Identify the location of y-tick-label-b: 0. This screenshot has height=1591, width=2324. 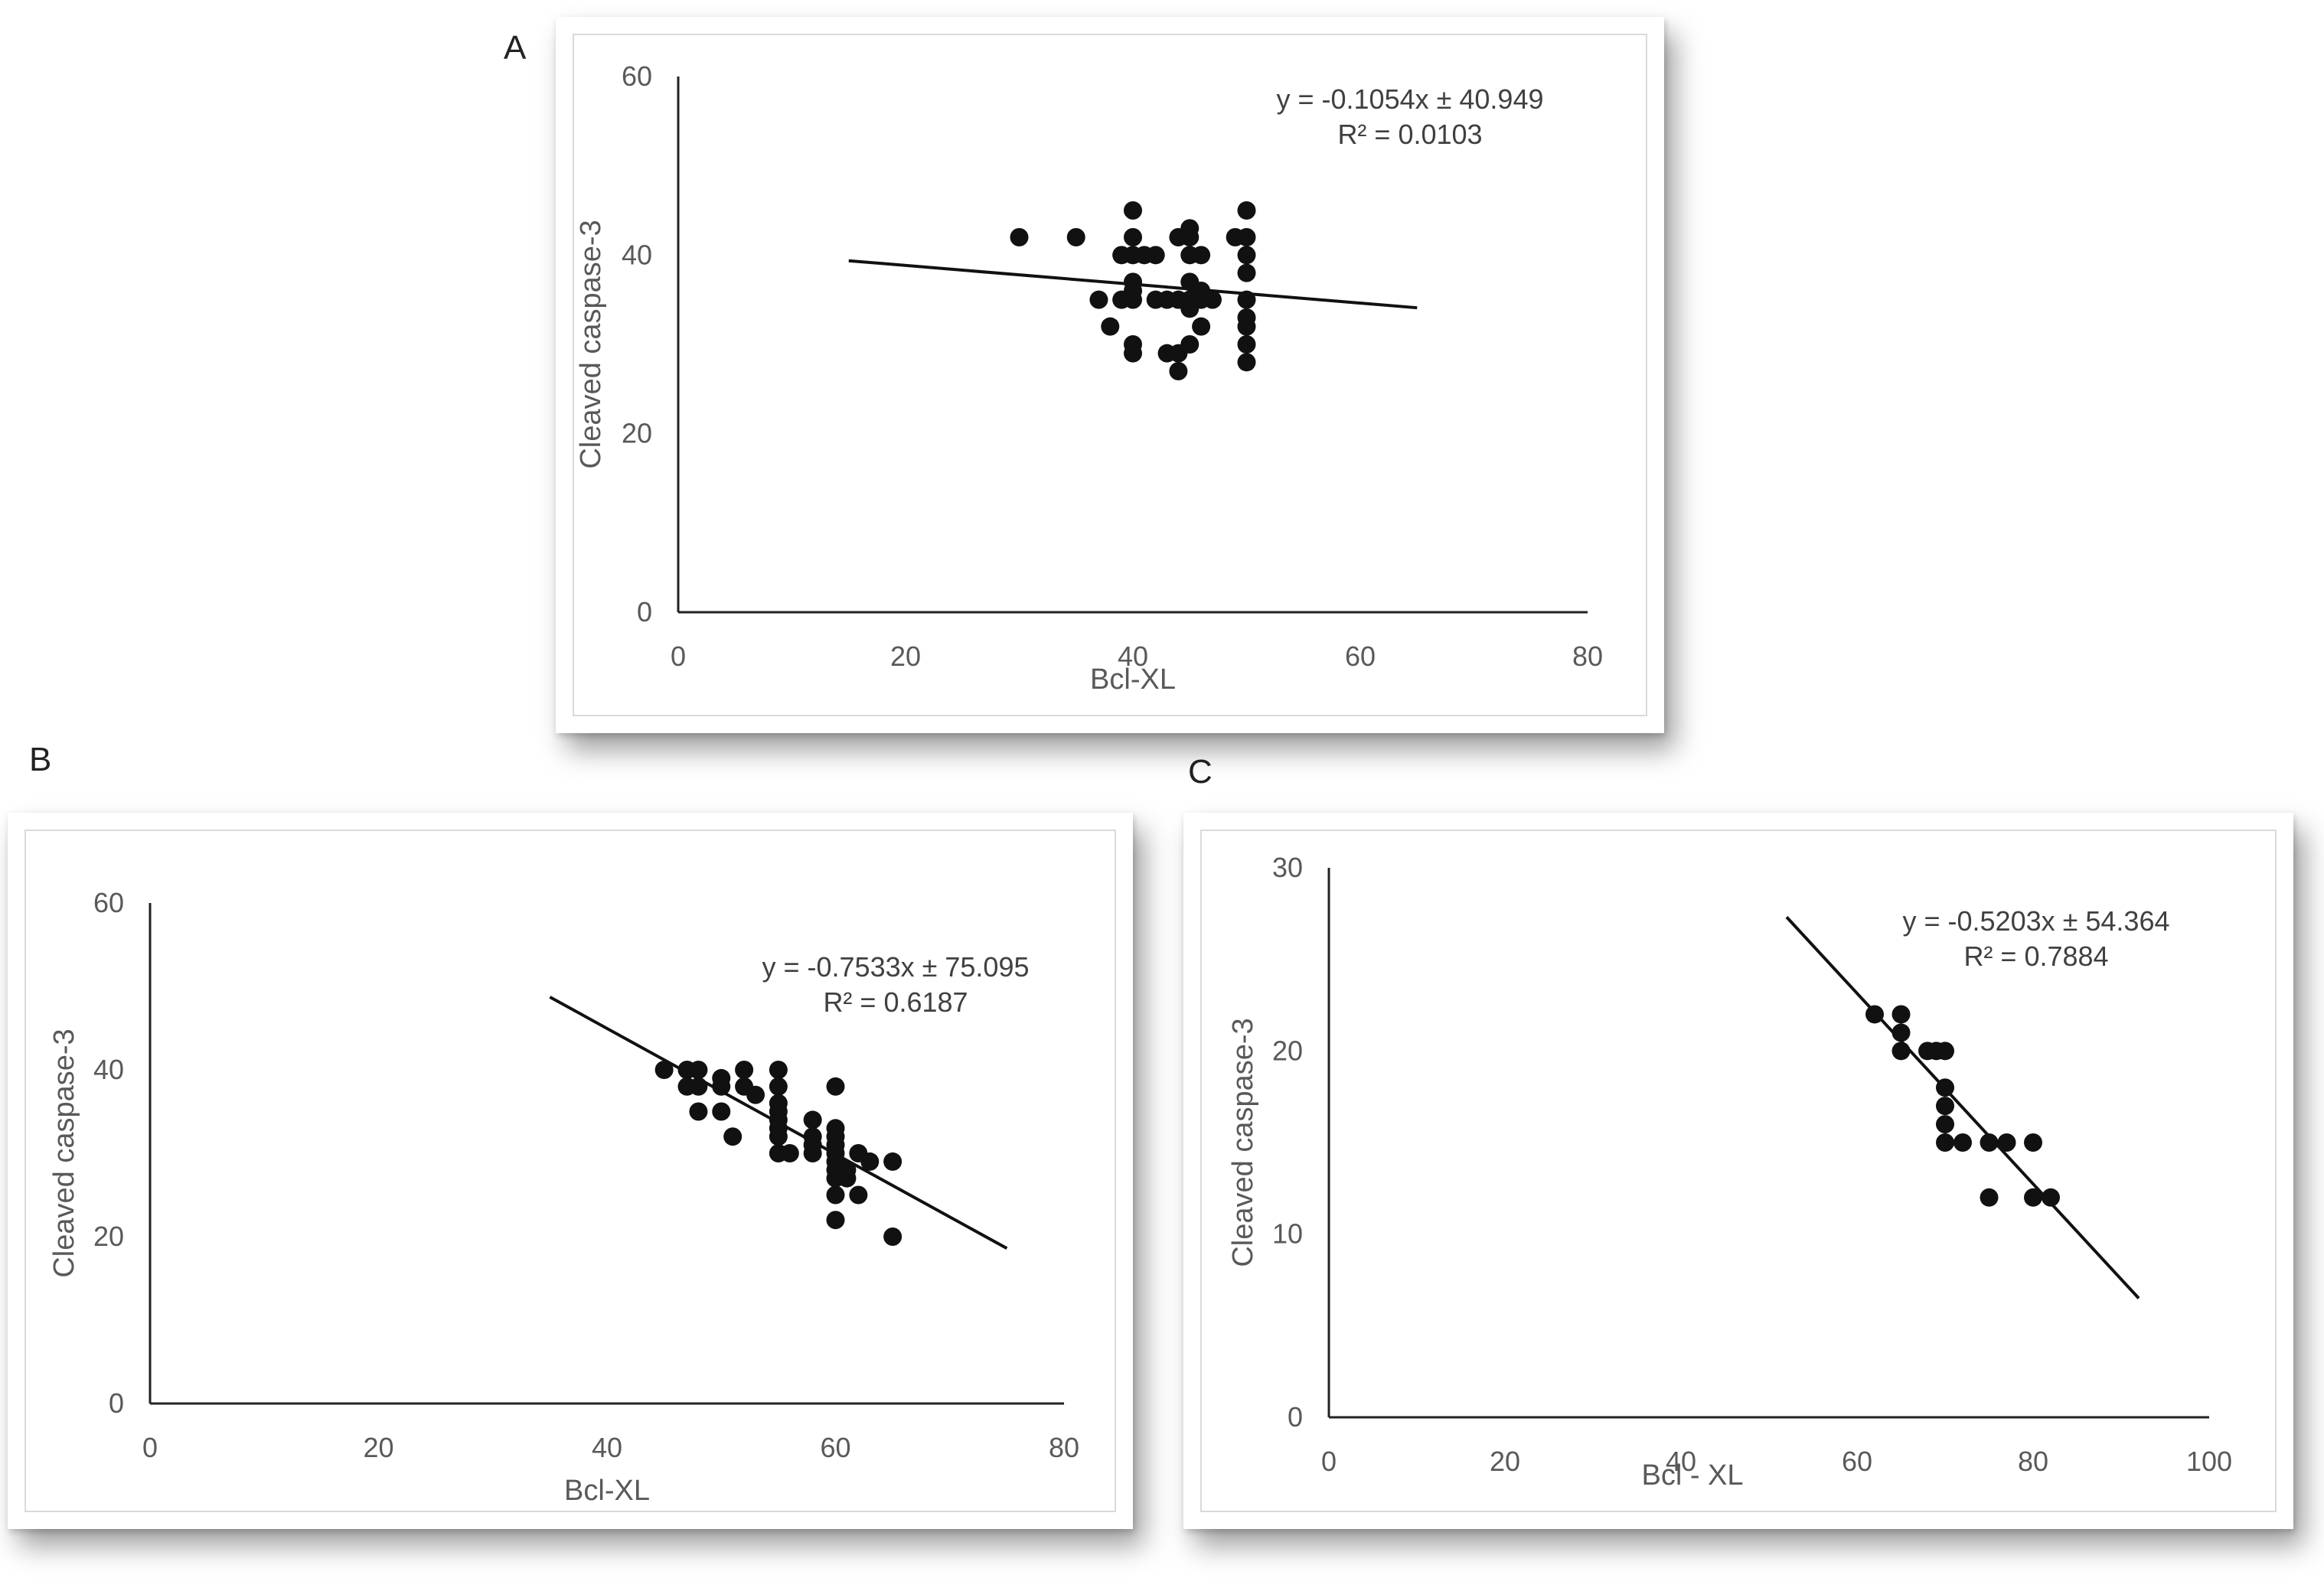
(116, 1403).